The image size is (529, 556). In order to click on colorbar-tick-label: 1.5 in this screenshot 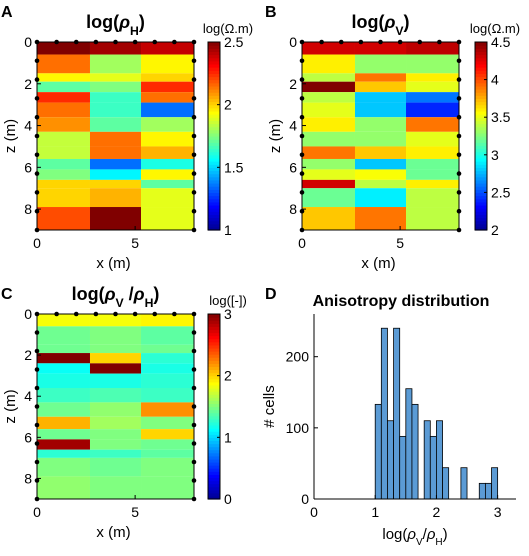, I will do `click(234, 167)`.